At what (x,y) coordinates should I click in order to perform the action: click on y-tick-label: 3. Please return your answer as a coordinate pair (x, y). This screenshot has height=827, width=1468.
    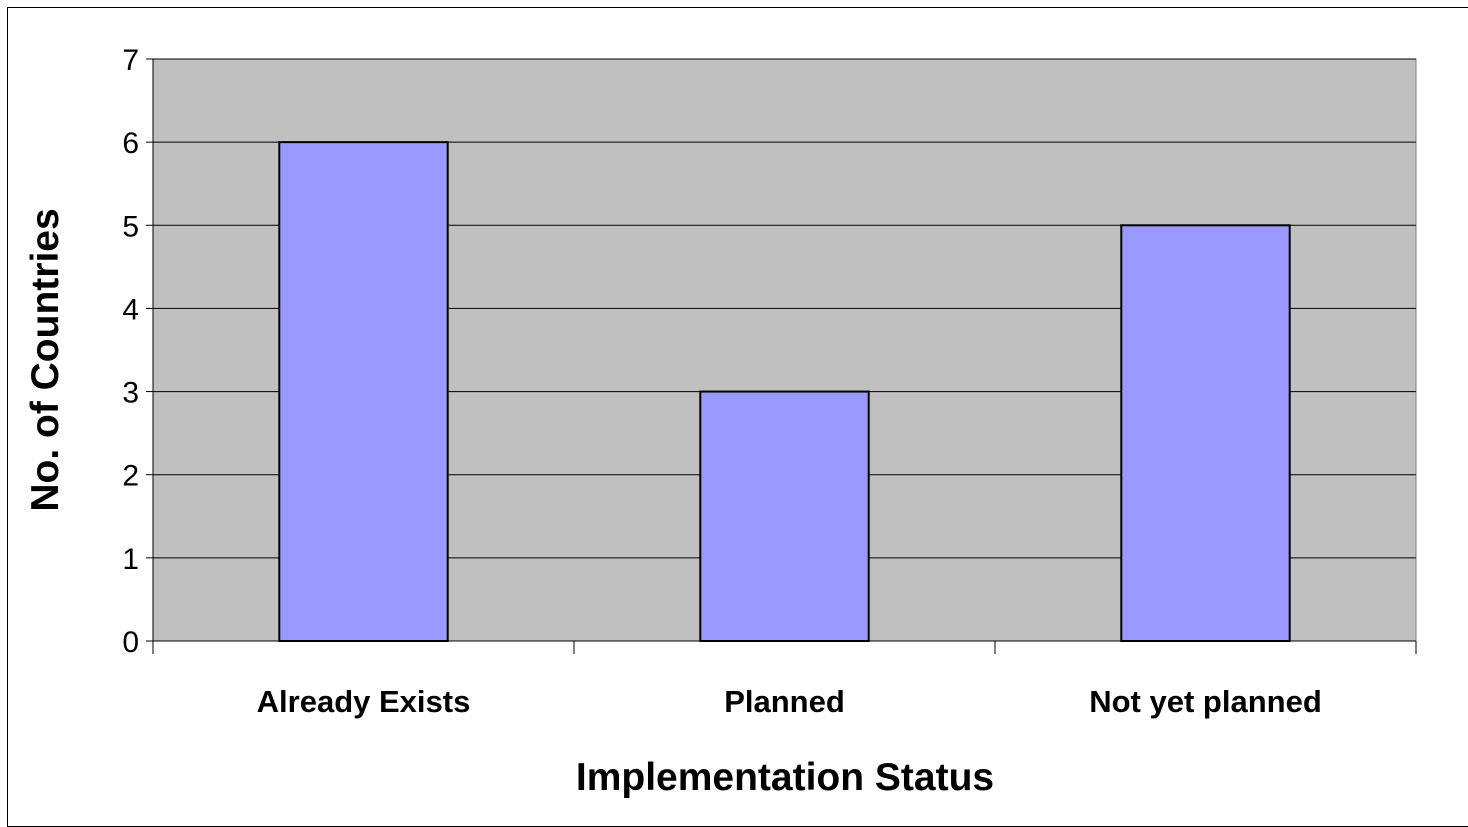
    Looking at the image, I should click on (130, 393).